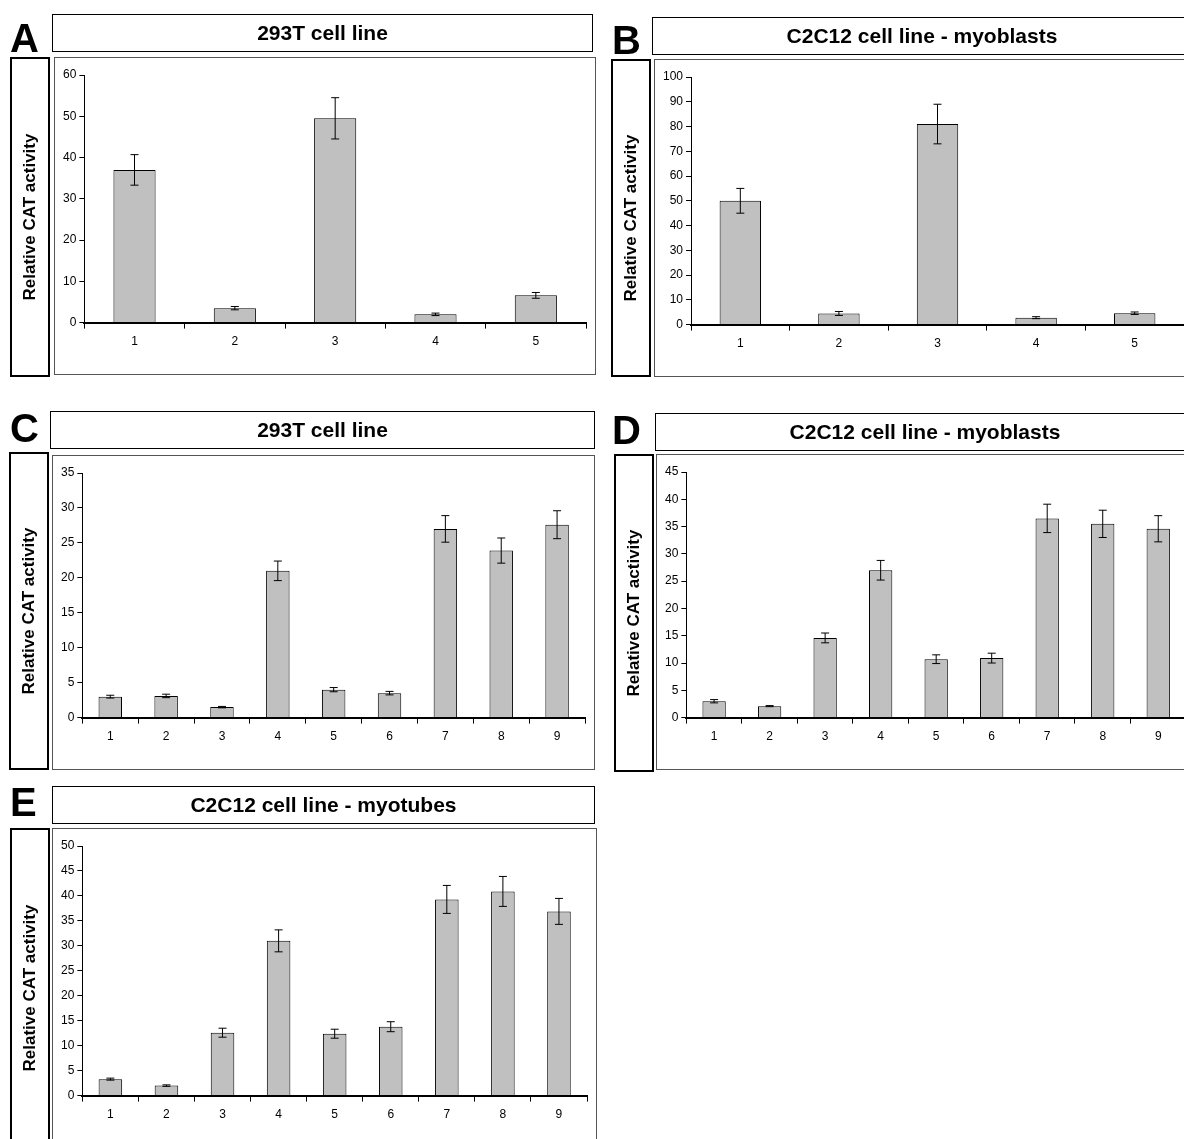 This screenshot has width=1184, height=1139. Describe the element at coordinates (676, 101) in the screenshot. I see `y-tick-label: 90` at that location.